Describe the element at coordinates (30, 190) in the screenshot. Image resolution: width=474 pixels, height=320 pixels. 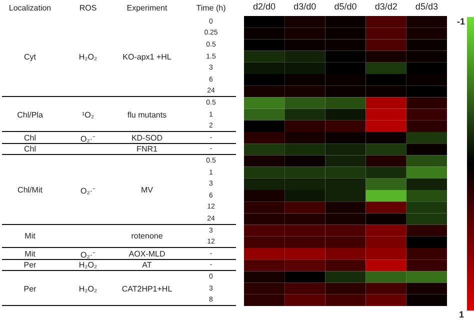
I see `text: Chl/Mit` at that location.